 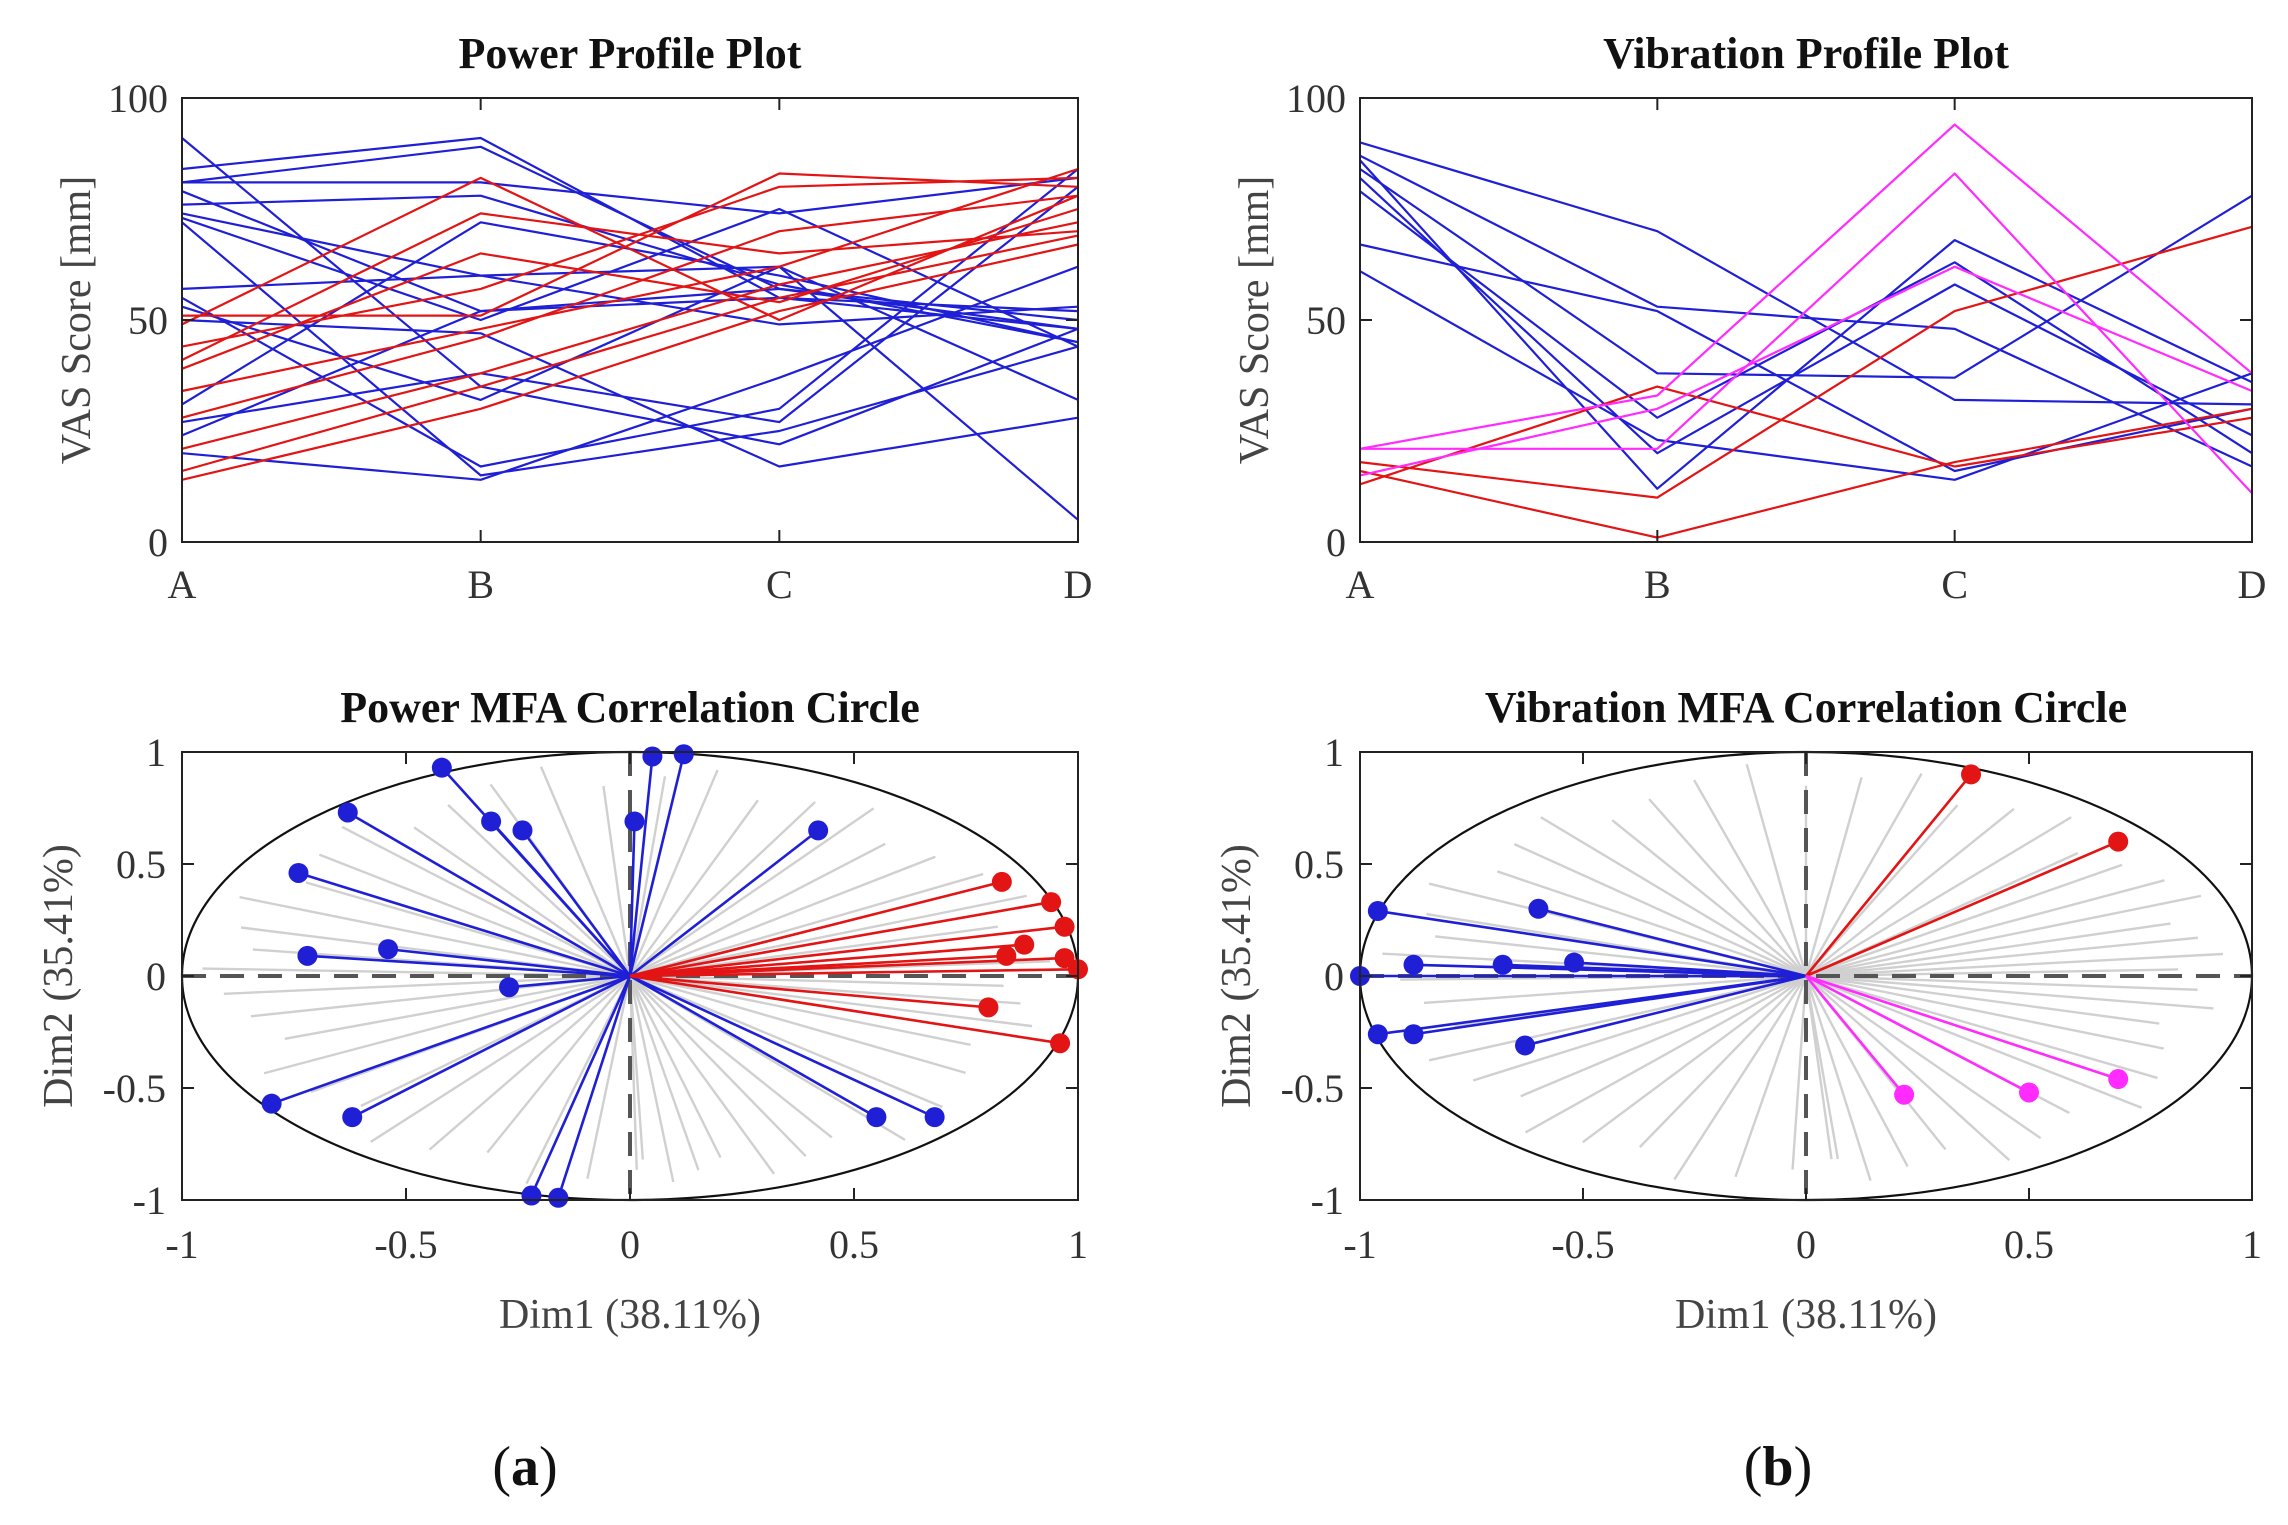 What do you see at coordinates (134, 1088) in the screenshot?
I see `y-tick-label: -0.5` at bounding box center [134, 1088].